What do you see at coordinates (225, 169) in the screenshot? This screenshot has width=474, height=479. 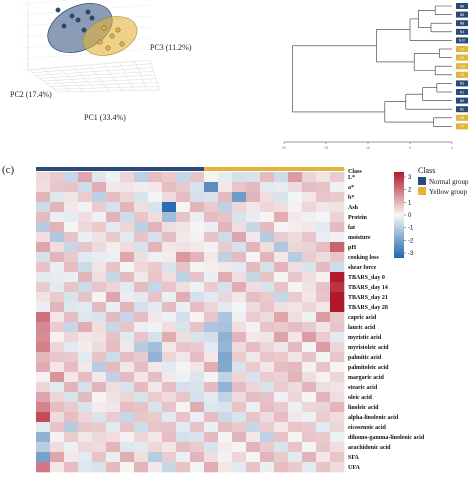 I see `class-bar-cell` at bounding box center [225, 169].